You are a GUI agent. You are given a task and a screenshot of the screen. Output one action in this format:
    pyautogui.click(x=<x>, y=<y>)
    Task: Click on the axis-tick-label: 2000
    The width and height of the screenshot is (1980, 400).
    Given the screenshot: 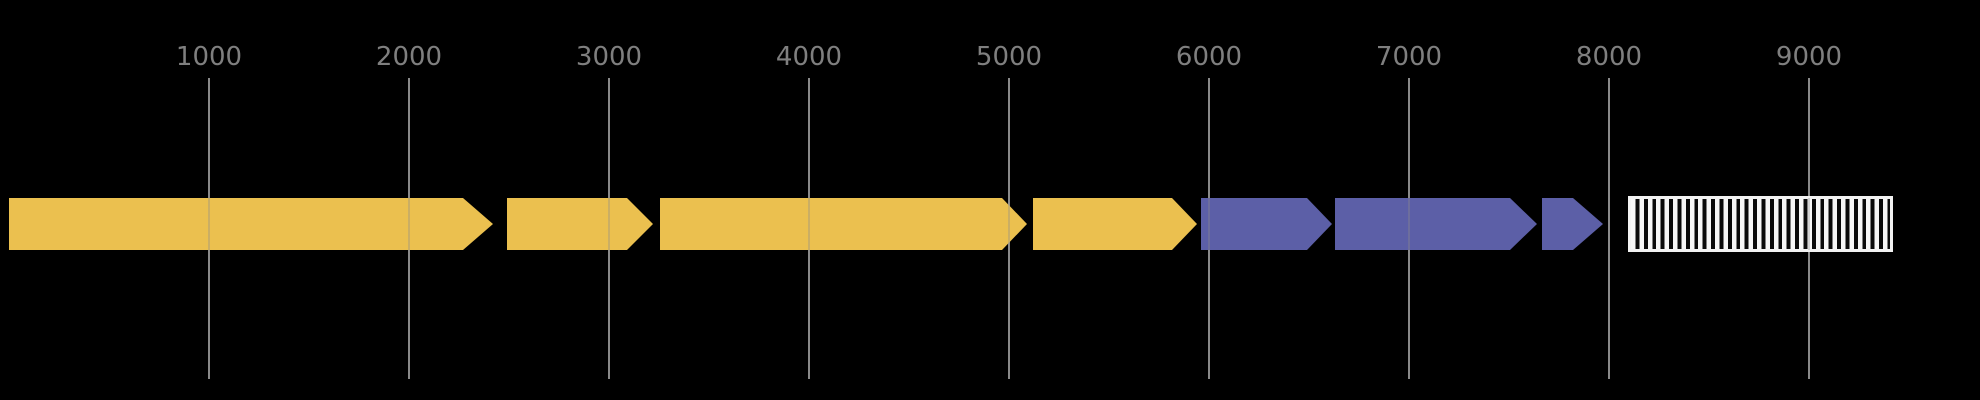 What is the action you would take?
    pyautogui.click(x=409, y=57)
    